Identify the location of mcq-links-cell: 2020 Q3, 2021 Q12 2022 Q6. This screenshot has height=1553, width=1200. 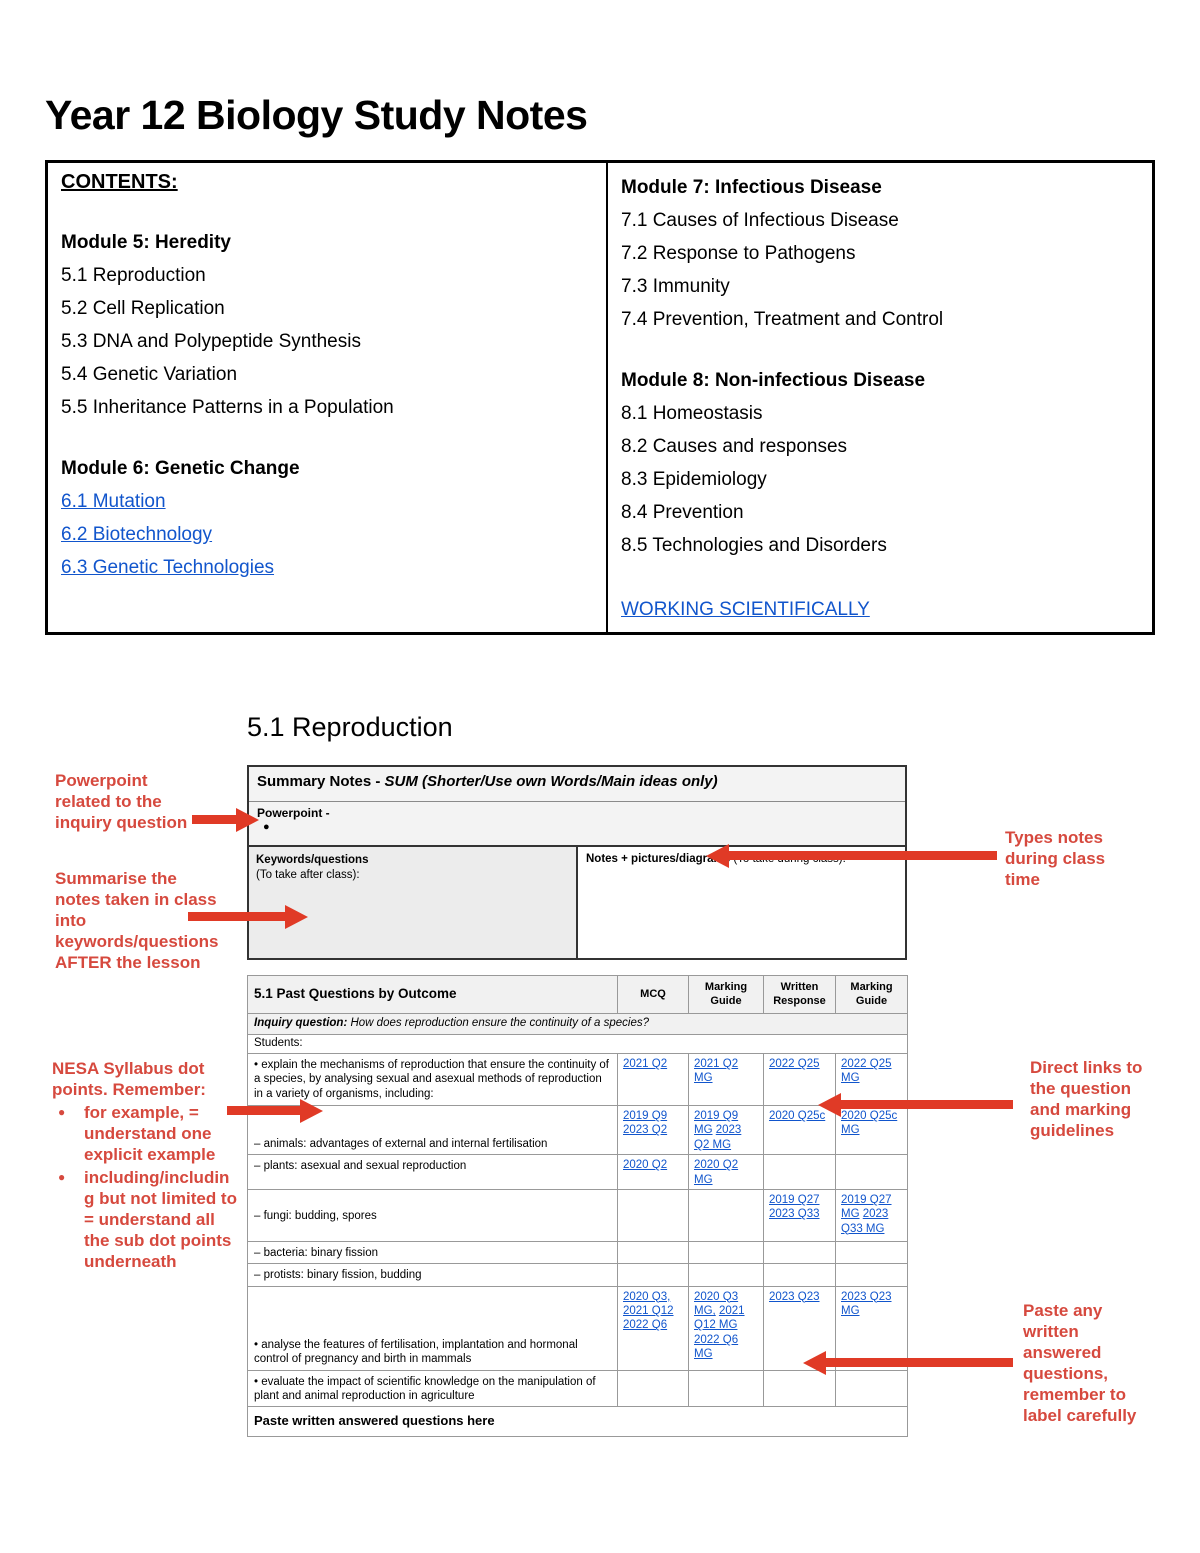
(653, 1328).